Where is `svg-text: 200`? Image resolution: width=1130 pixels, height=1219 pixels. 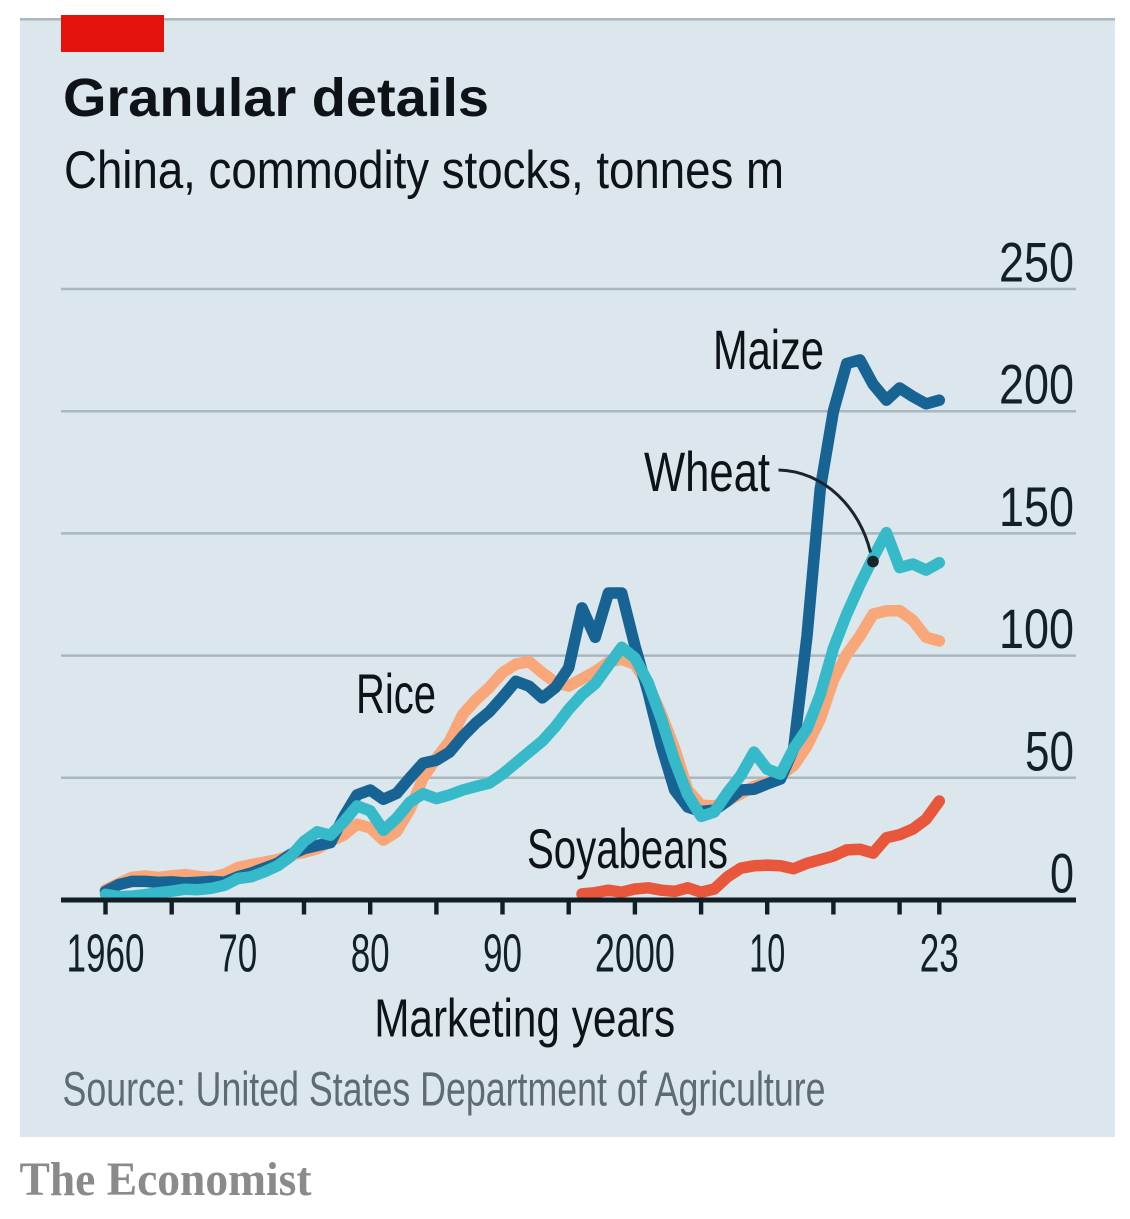 svg-text: 200 is located at coordinates (1036, 384).